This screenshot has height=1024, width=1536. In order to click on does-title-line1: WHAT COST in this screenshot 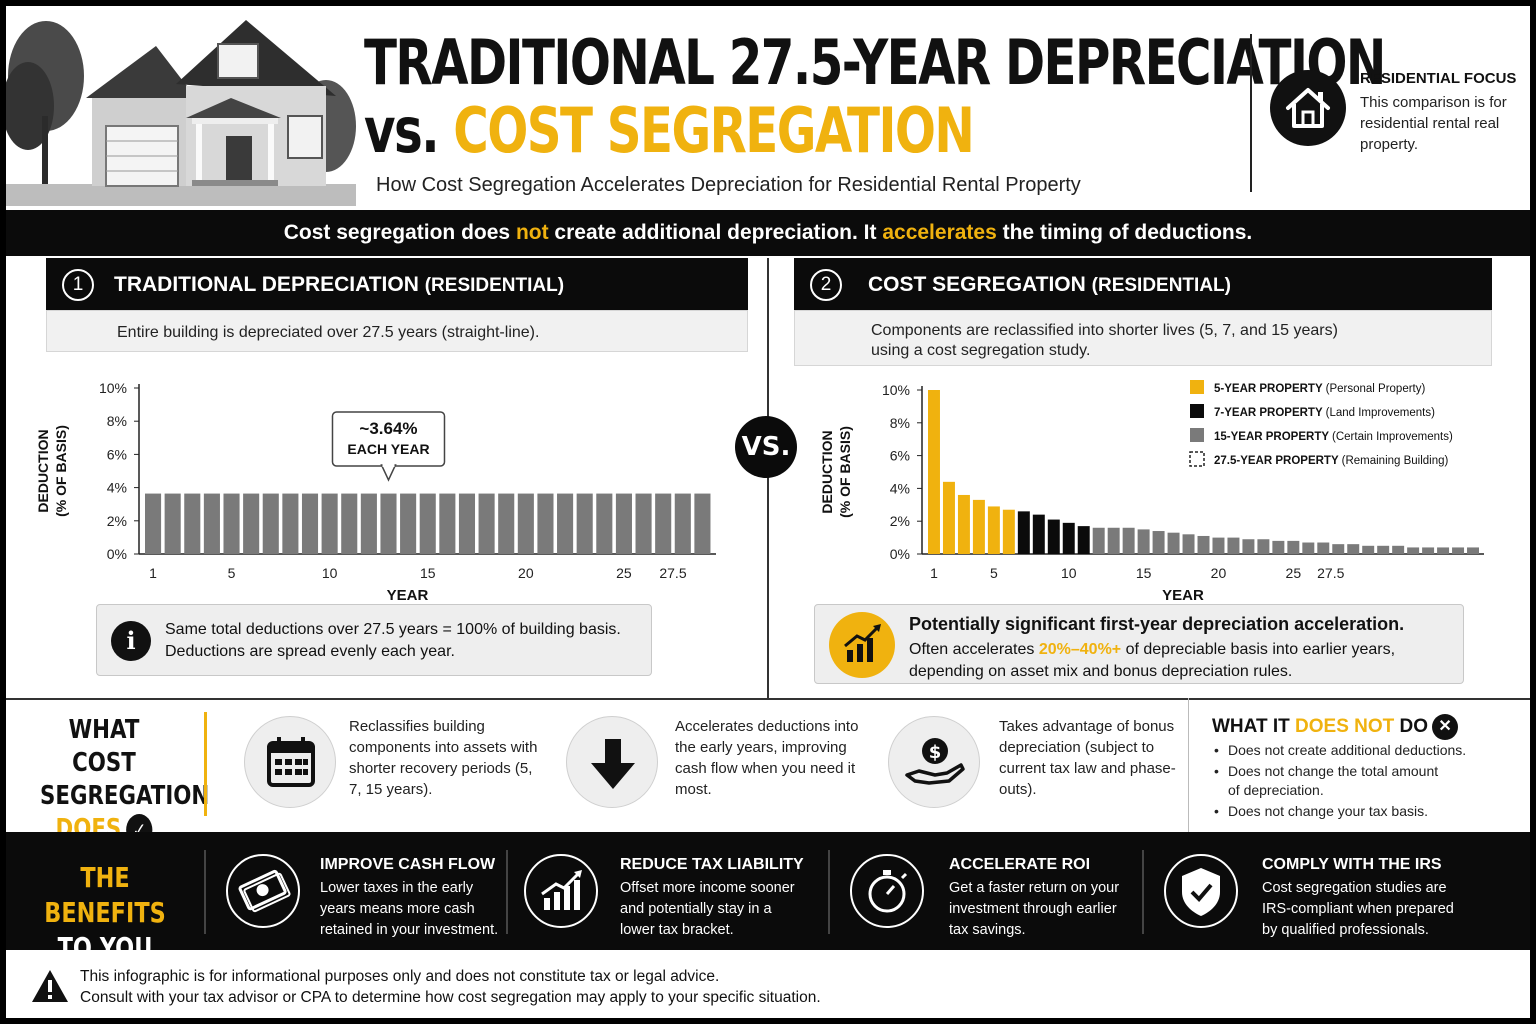, I will do `click(104, 746)`.